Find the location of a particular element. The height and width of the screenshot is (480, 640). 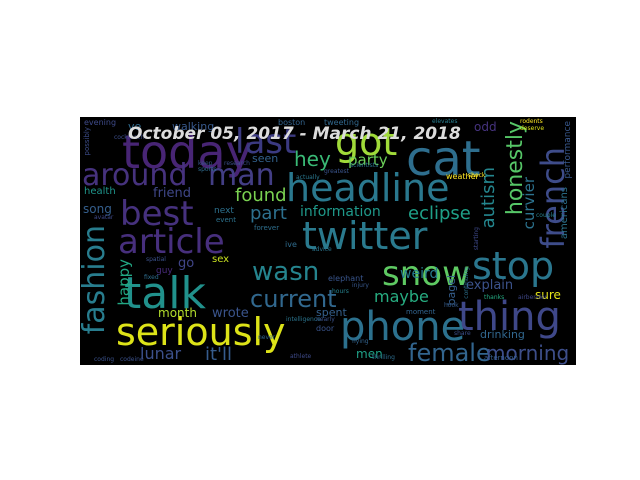

word-rodents: rodents is located at coordinates (531, 121).